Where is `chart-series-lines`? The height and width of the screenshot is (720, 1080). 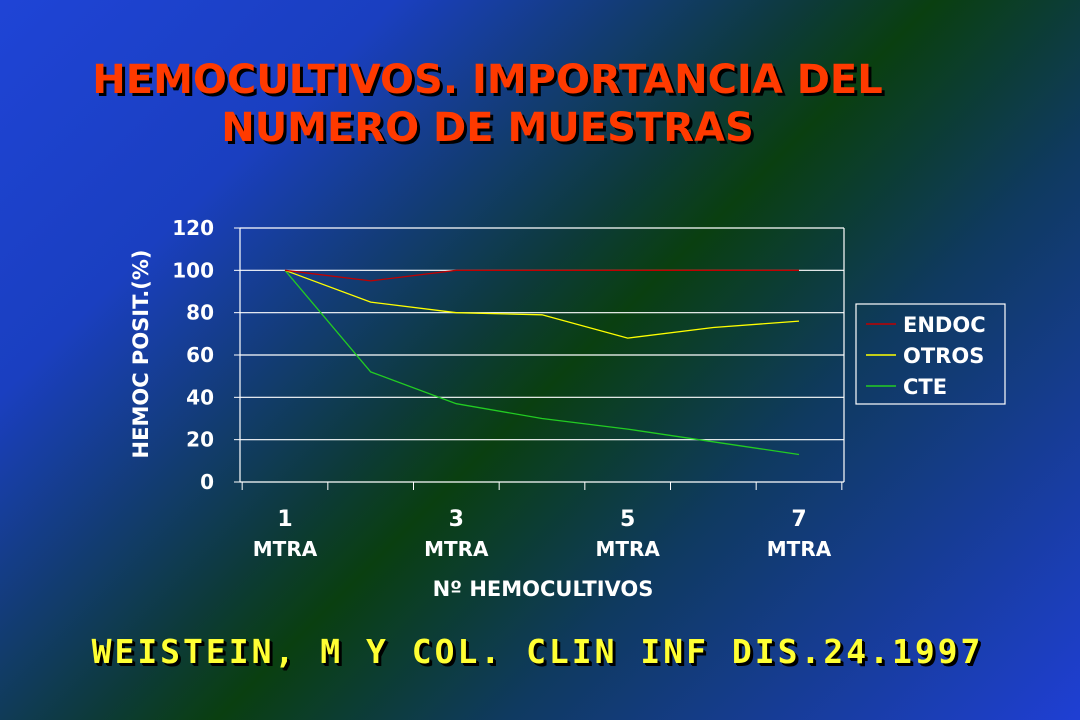
chart-series-lines is located at coordinates (542, 362).